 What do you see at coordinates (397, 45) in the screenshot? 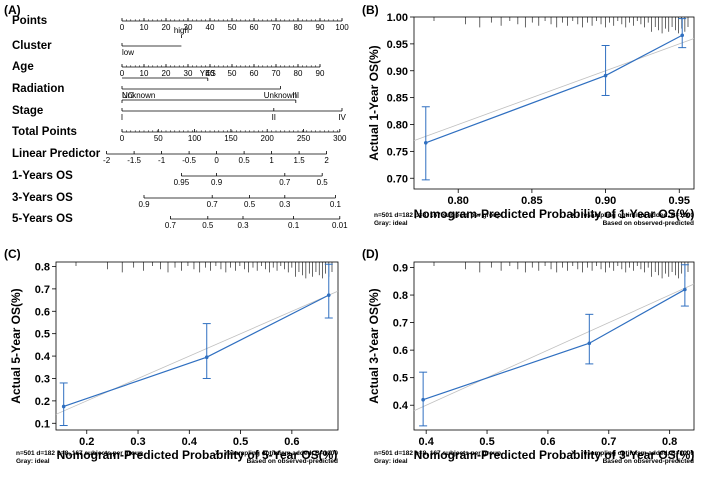
I see `y-tick-label: 0.95` at bounding box center [397, 45].